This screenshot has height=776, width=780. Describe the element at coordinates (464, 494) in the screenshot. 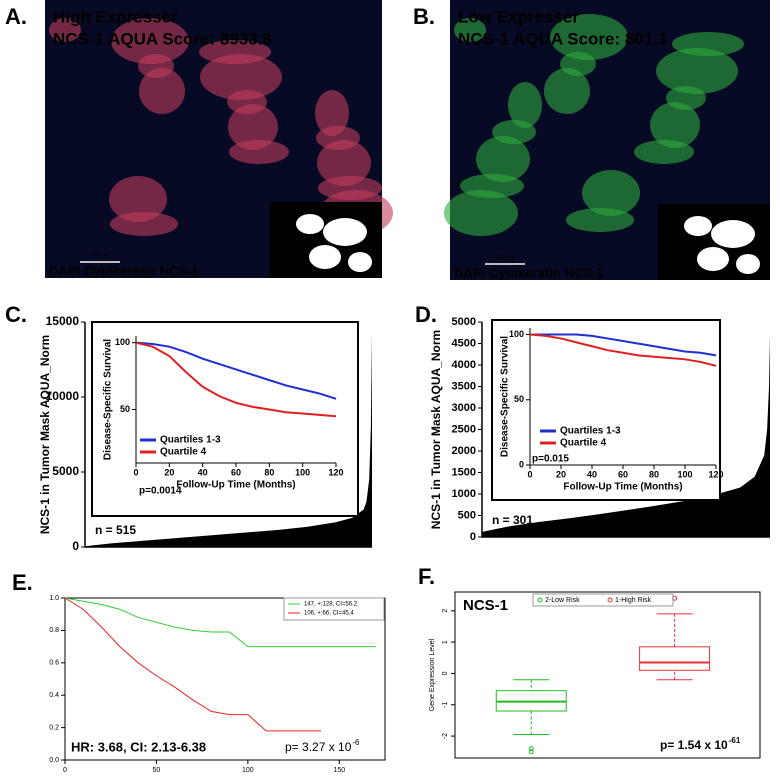

I see `y-tick-label: 1000` at that location.